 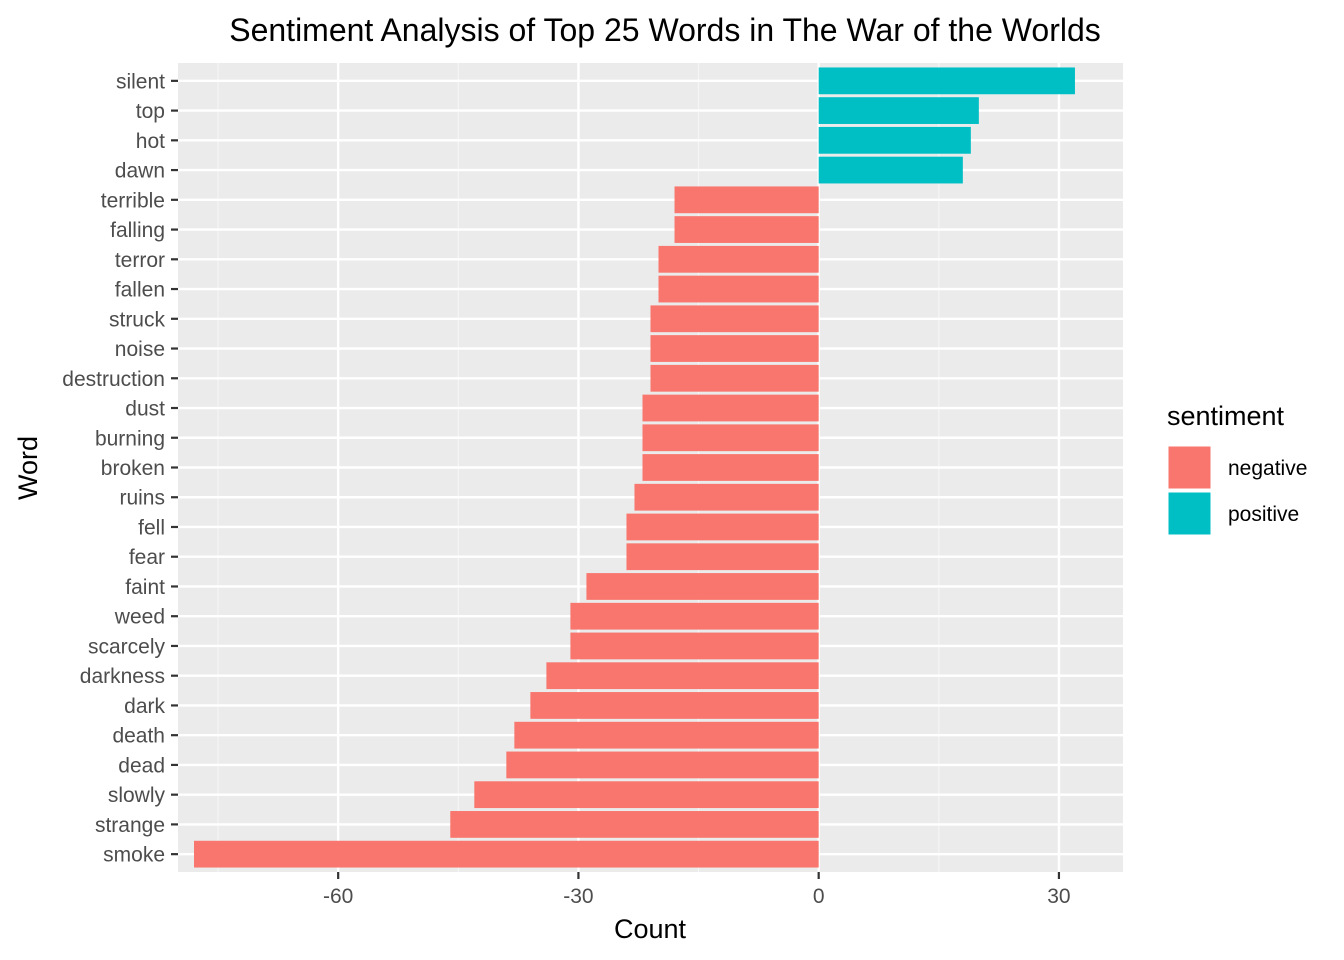 What do you see at coordinates (730, 438) in the screenshot?
I see `bar-burning` at bounding box center [730, 438].